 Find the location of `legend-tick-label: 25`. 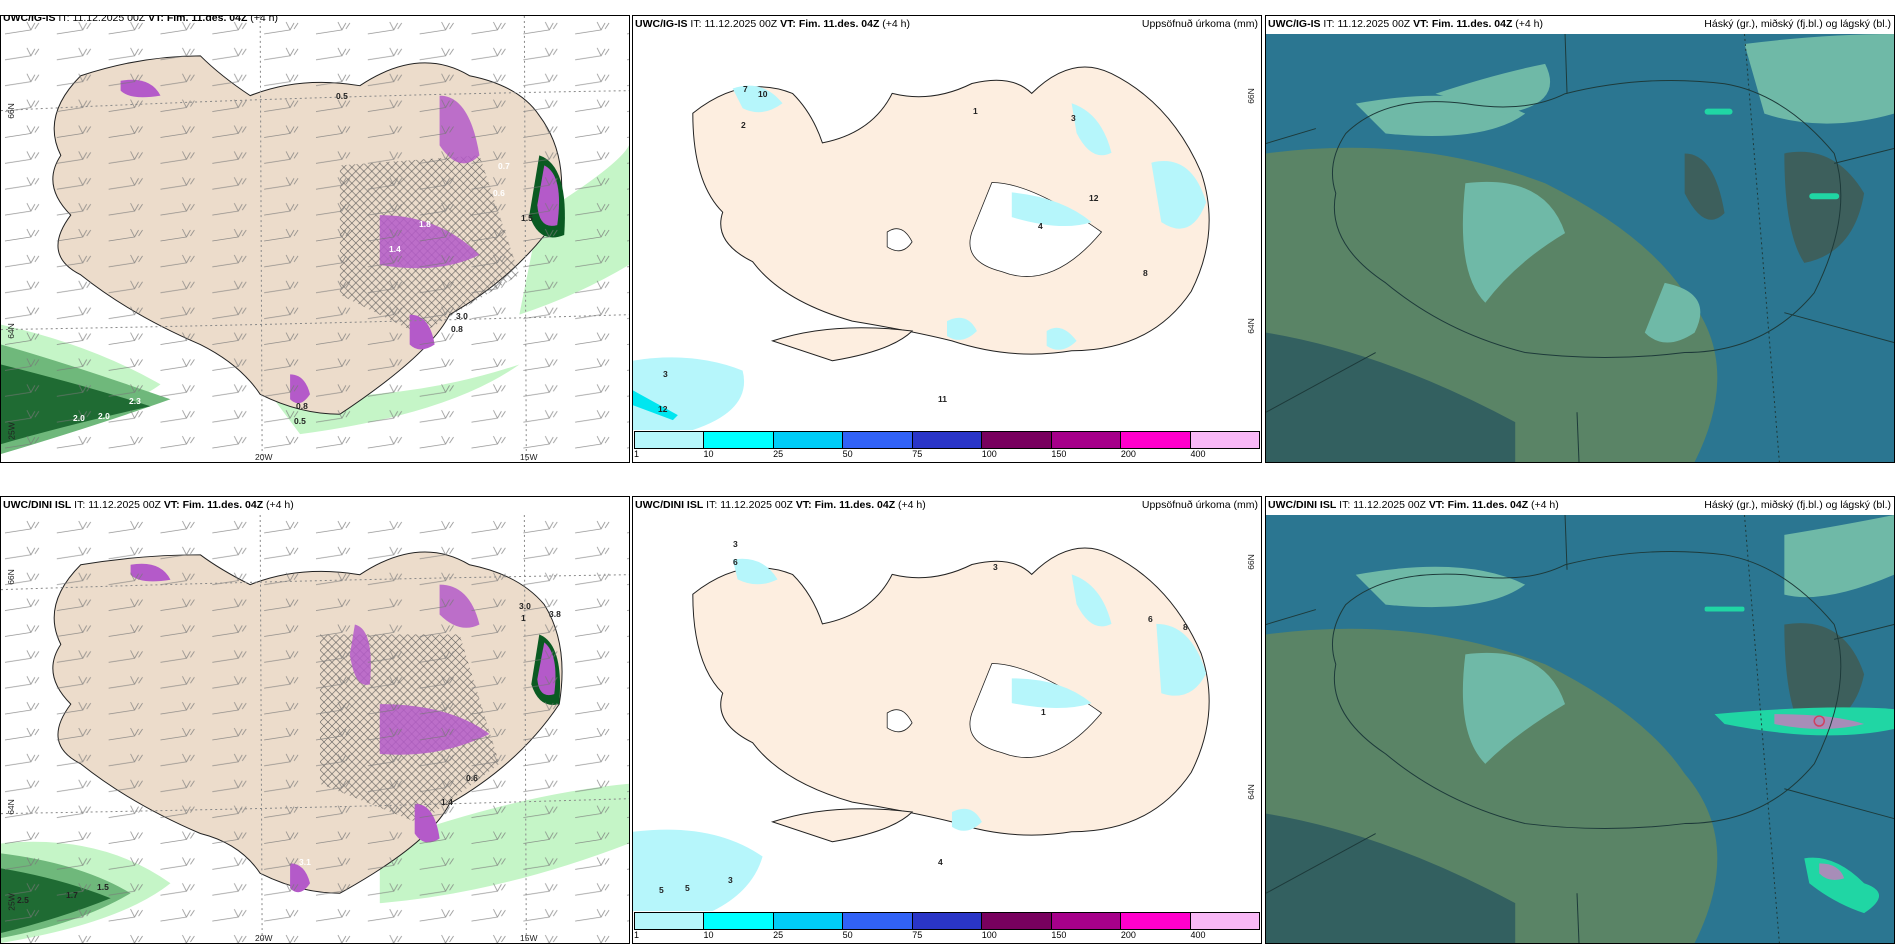

legend-tick-label: 25 is located at coordinates (778, 454).